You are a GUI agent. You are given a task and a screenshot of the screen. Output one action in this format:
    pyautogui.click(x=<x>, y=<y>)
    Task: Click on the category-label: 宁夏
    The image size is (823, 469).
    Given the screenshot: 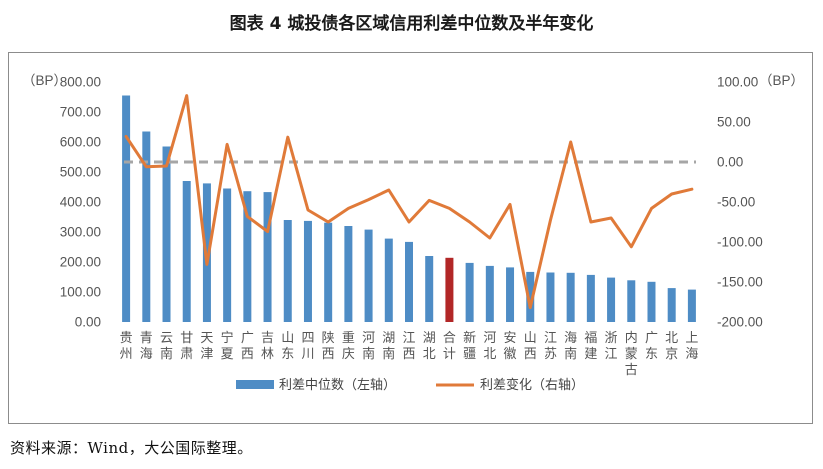 What is the action you would take?
    pyautogui.click(x=227, y=346)
    